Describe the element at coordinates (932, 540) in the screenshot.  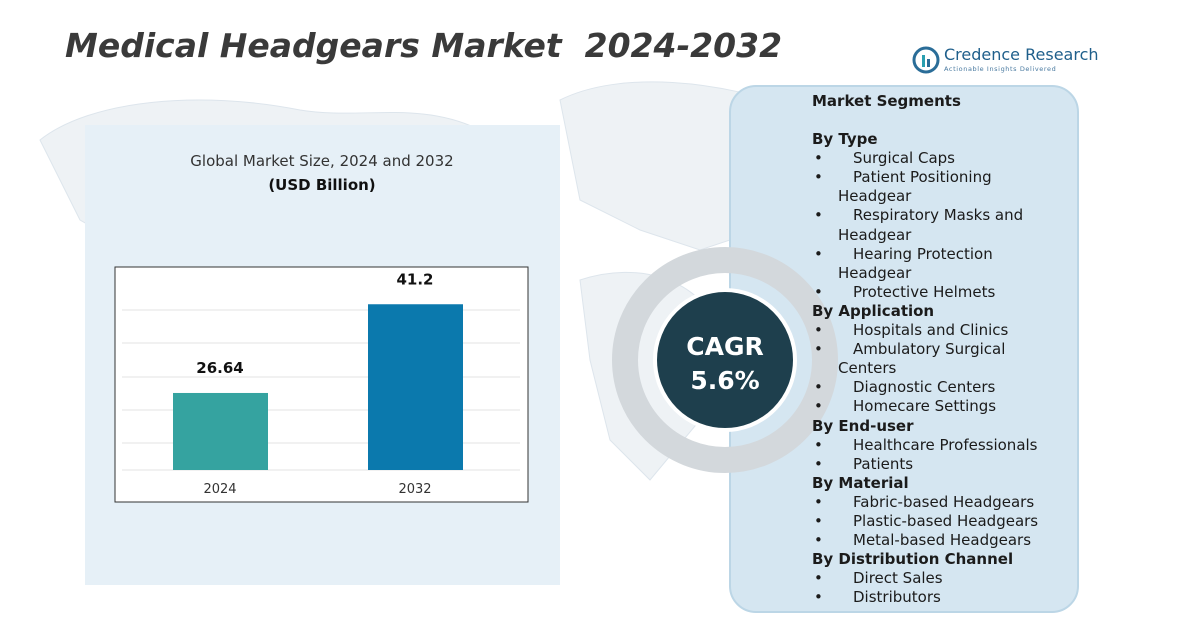
I see `segment-item: Metal-based Headgears` at that location.